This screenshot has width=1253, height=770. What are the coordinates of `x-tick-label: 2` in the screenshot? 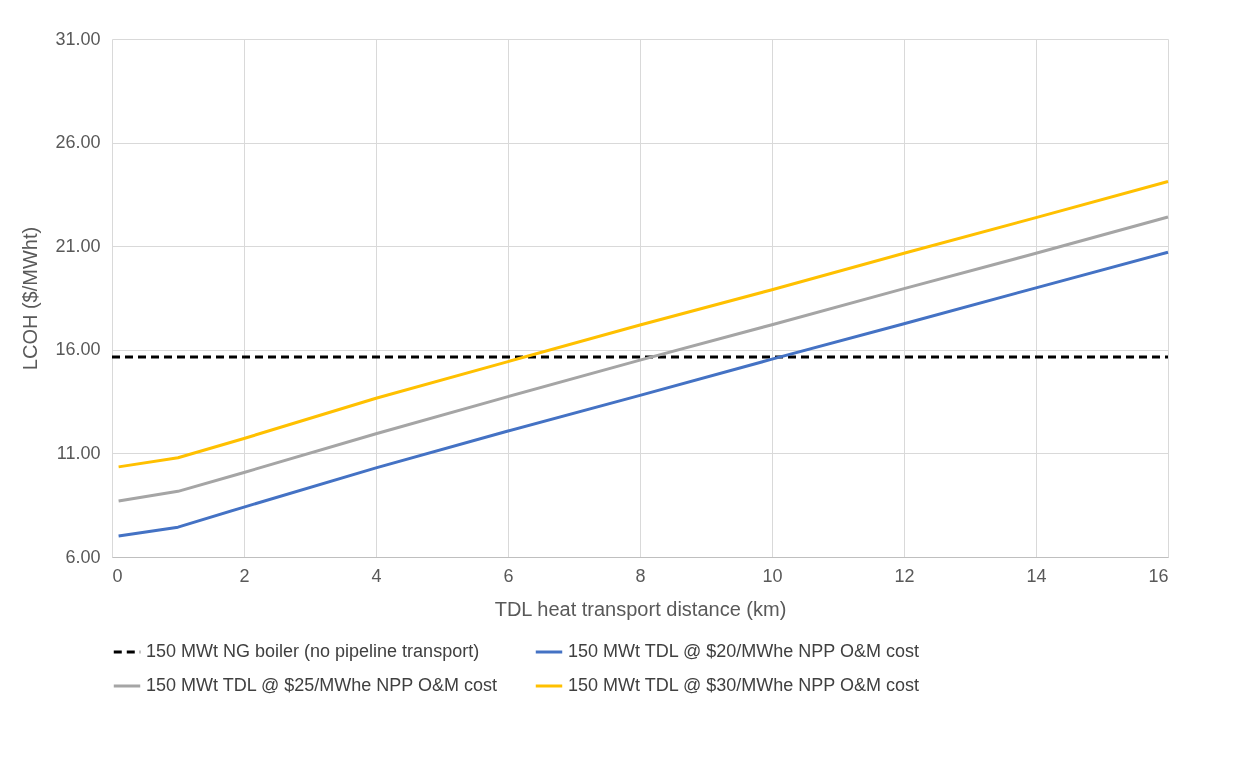 It's located at (244, 575).